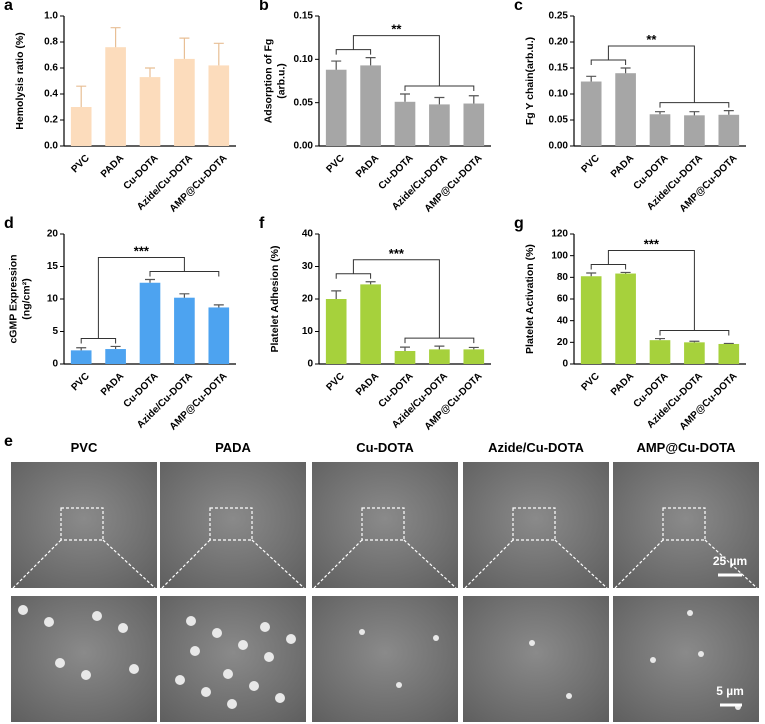 The image size is (765, 724). Describe the element at coordinates (8, 441) in the screenshot. I see `panel-label: e` at that location.